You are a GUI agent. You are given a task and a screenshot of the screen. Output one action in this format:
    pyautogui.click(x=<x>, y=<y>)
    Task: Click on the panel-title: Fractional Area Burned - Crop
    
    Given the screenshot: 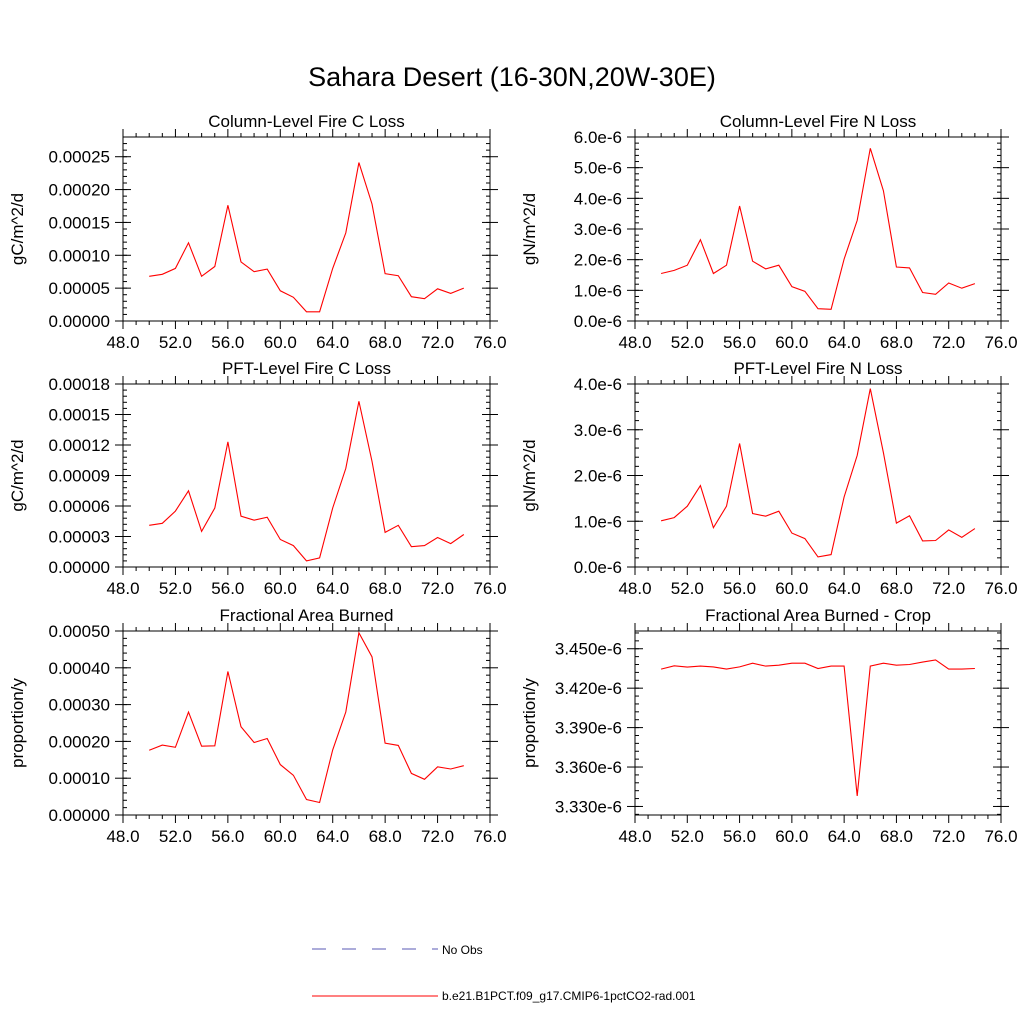 What is the action you would take?
    pyautogui.click(x=818, y=615)
    